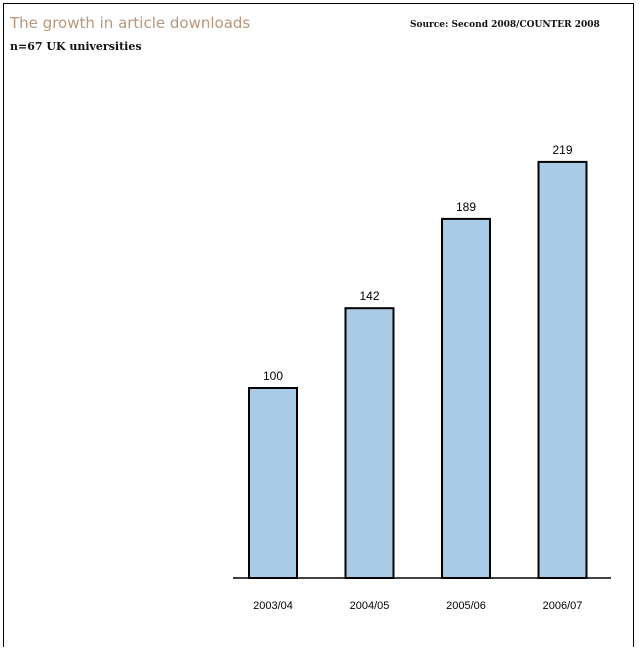 The height and width of the screenshot is (649, 639). I want to click on chart-title: The growth in article downloads, so click(130, 23).